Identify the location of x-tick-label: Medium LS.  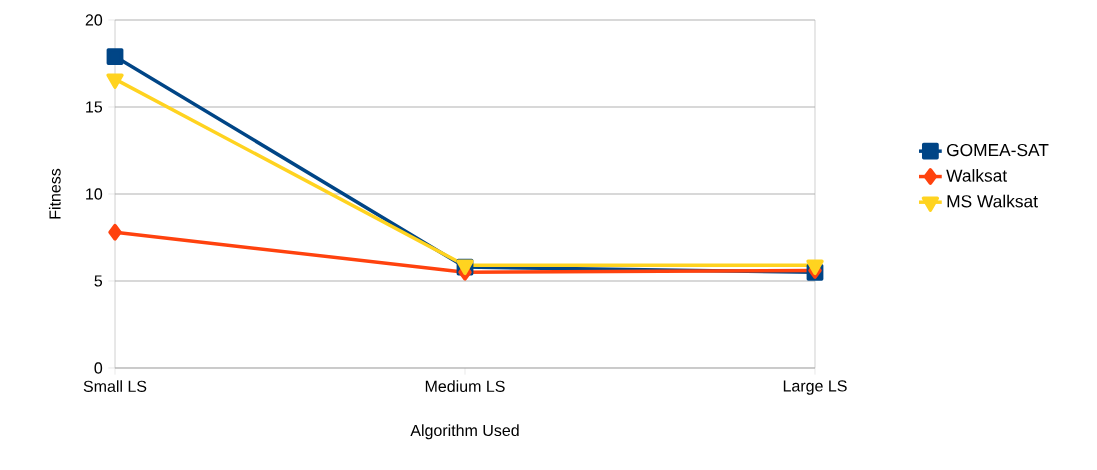
(465, 386).